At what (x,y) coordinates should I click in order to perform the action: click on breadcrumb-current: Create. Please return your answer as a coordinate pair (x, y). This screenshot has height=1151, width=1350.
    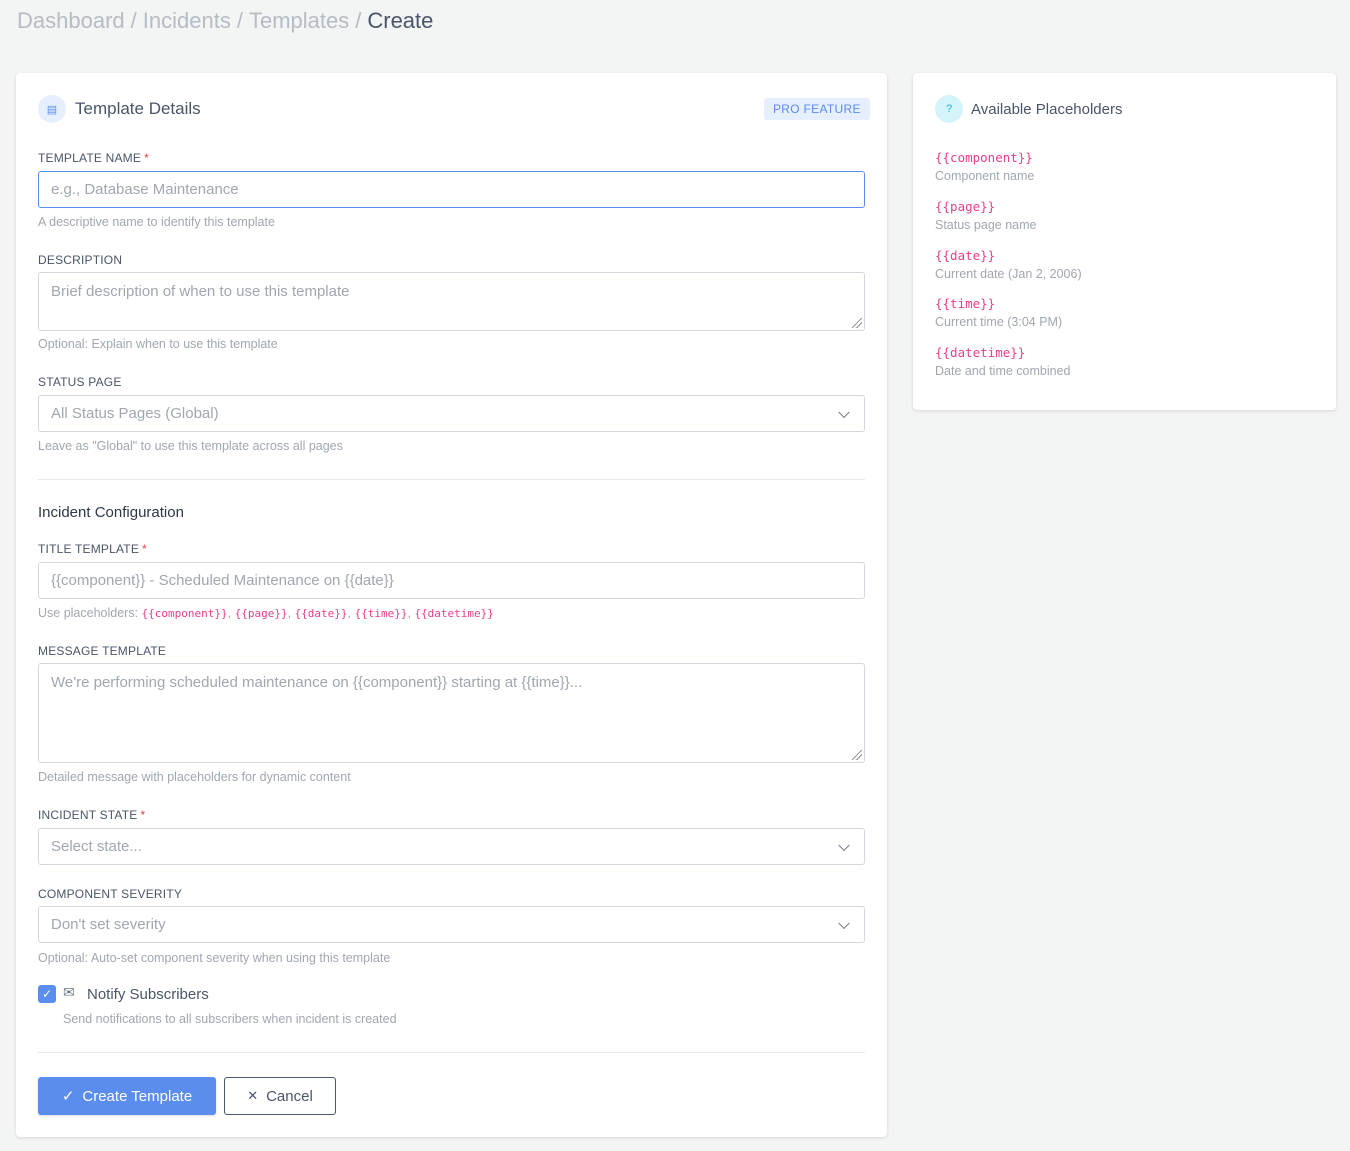
    Looking at the image, I should click on (400, 20).